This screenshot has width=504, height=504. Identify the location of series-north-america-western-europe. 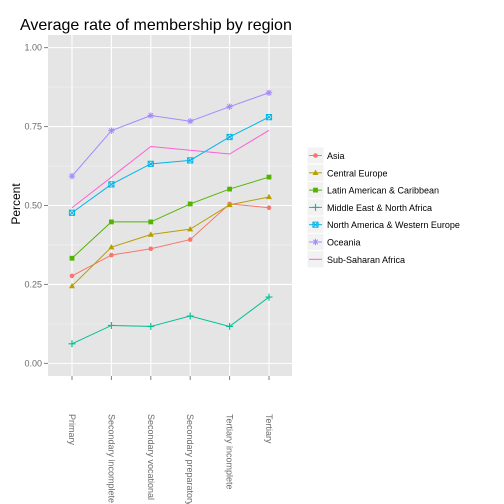
(170, 164).